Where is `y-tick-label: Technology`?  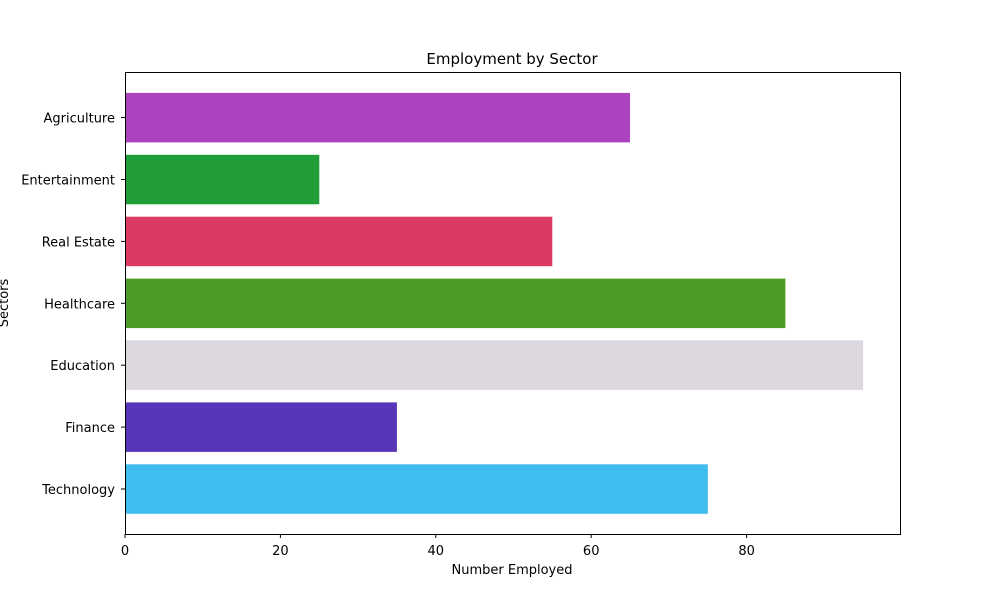
y-tick-label: Technology is located at coordinates (78, 490).